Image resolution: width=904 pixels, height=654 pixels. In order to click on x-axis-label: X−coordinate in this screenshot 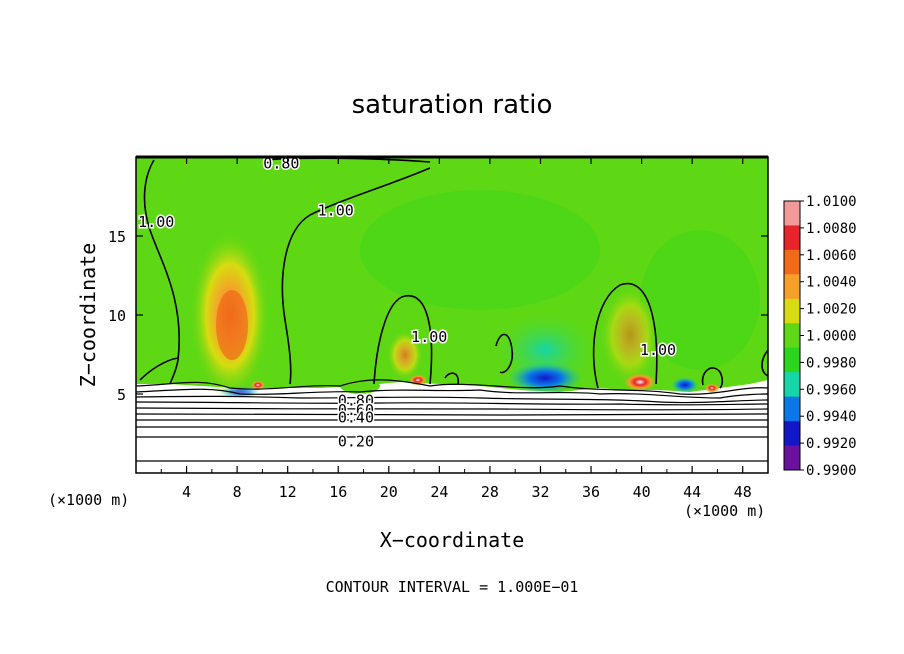, I will do `click(452, 540)`.